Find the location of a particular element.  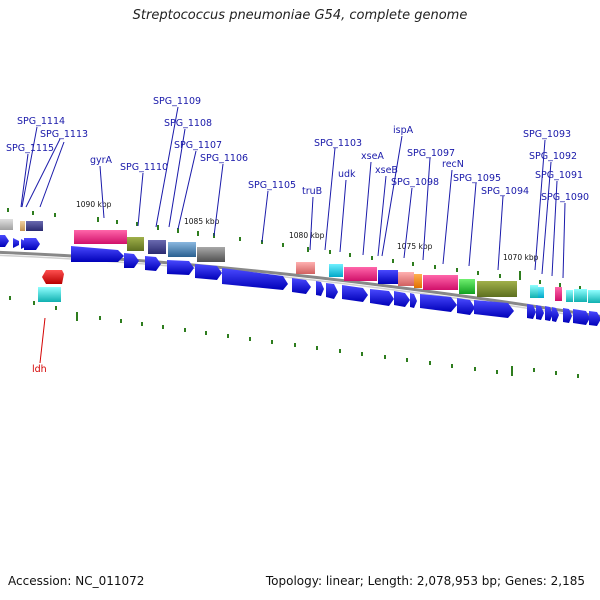

position-label-1090: 1090 kbp is located at coordinates (94, 204).